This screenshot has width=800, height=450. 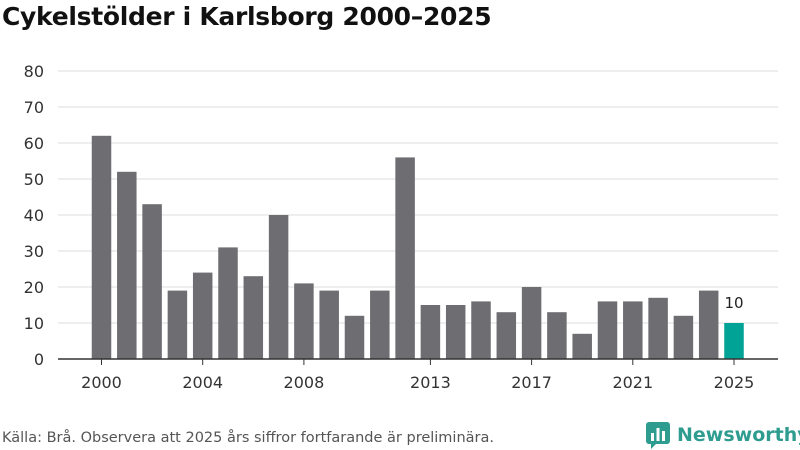 I want to click on bar-2005, so click(x=228, y=303).